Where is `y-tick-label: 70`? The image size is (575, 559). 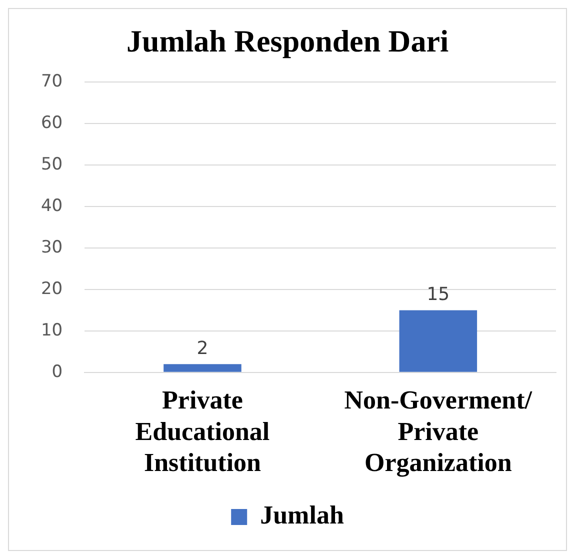 y-tick-label: 70 is located at coordinates (51, 82).